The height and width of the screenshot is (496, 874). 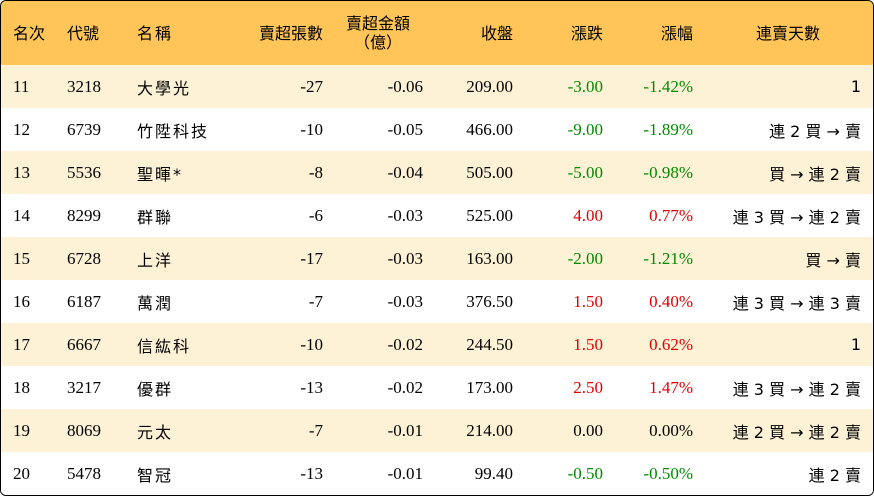 I want to click on cell-pct: 1.47%, so click(x=671, y=387).